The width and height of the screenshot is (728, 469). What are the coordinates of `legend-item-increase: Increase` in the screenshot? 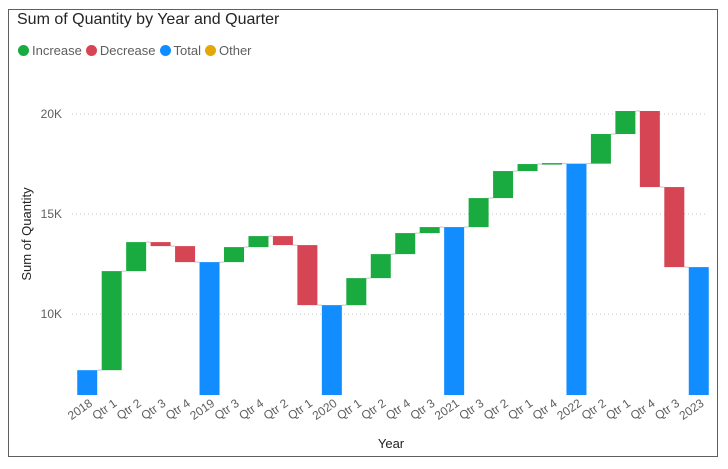 It's located at (50, 50).